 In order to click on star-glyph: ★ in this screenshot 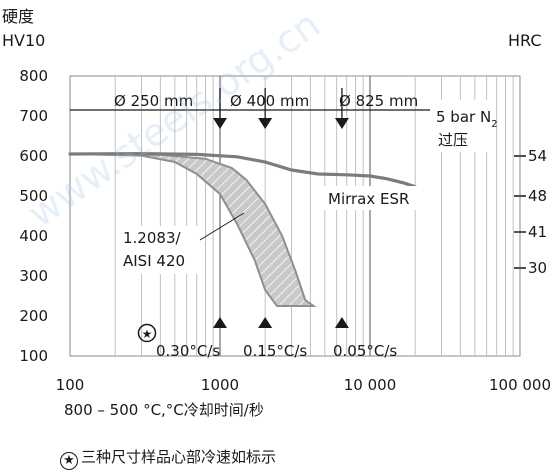, I will do `click(147, 334)`.